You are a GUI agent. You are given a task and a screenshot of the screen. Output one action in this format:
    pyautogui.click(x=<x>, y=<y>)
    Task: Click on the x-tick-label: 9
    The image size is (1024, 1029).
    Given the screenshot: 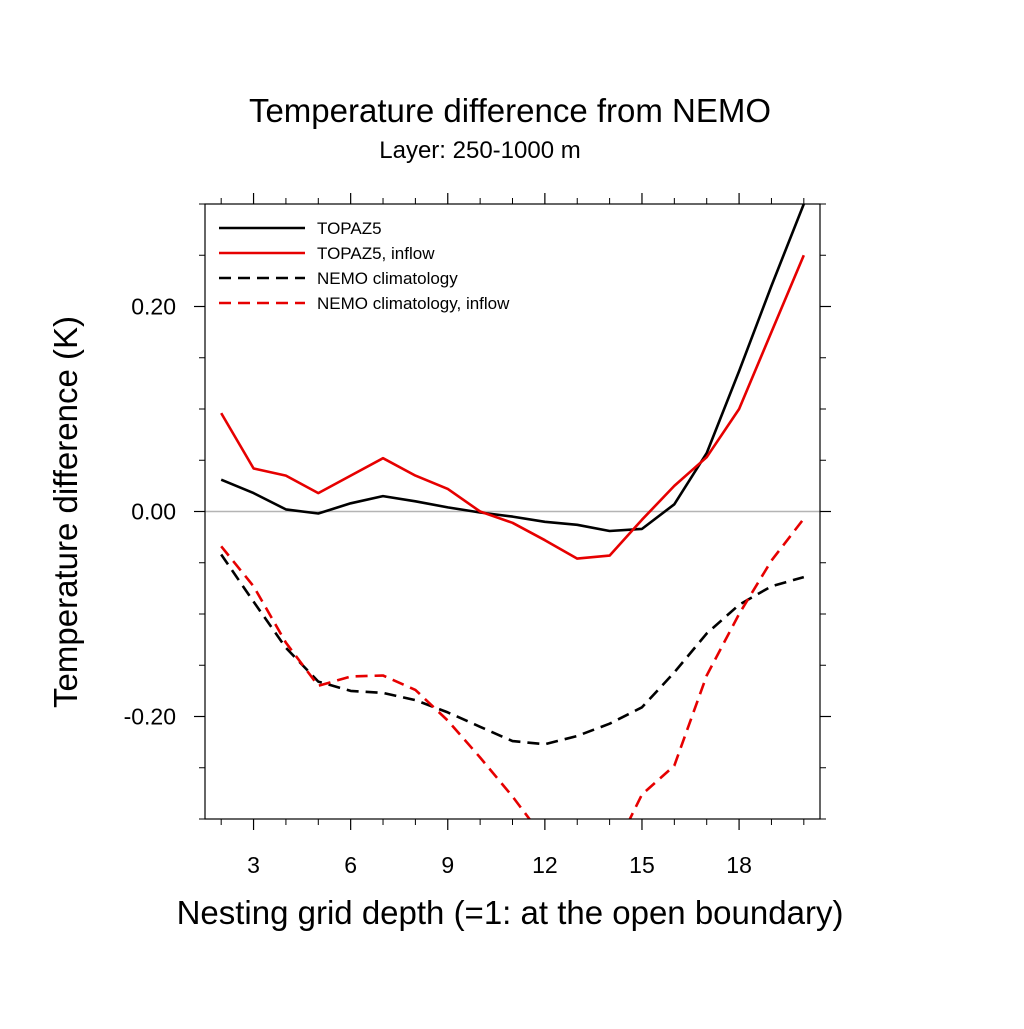 What is the action you would take?
    pyautogui.click(x=447, y=865)
    